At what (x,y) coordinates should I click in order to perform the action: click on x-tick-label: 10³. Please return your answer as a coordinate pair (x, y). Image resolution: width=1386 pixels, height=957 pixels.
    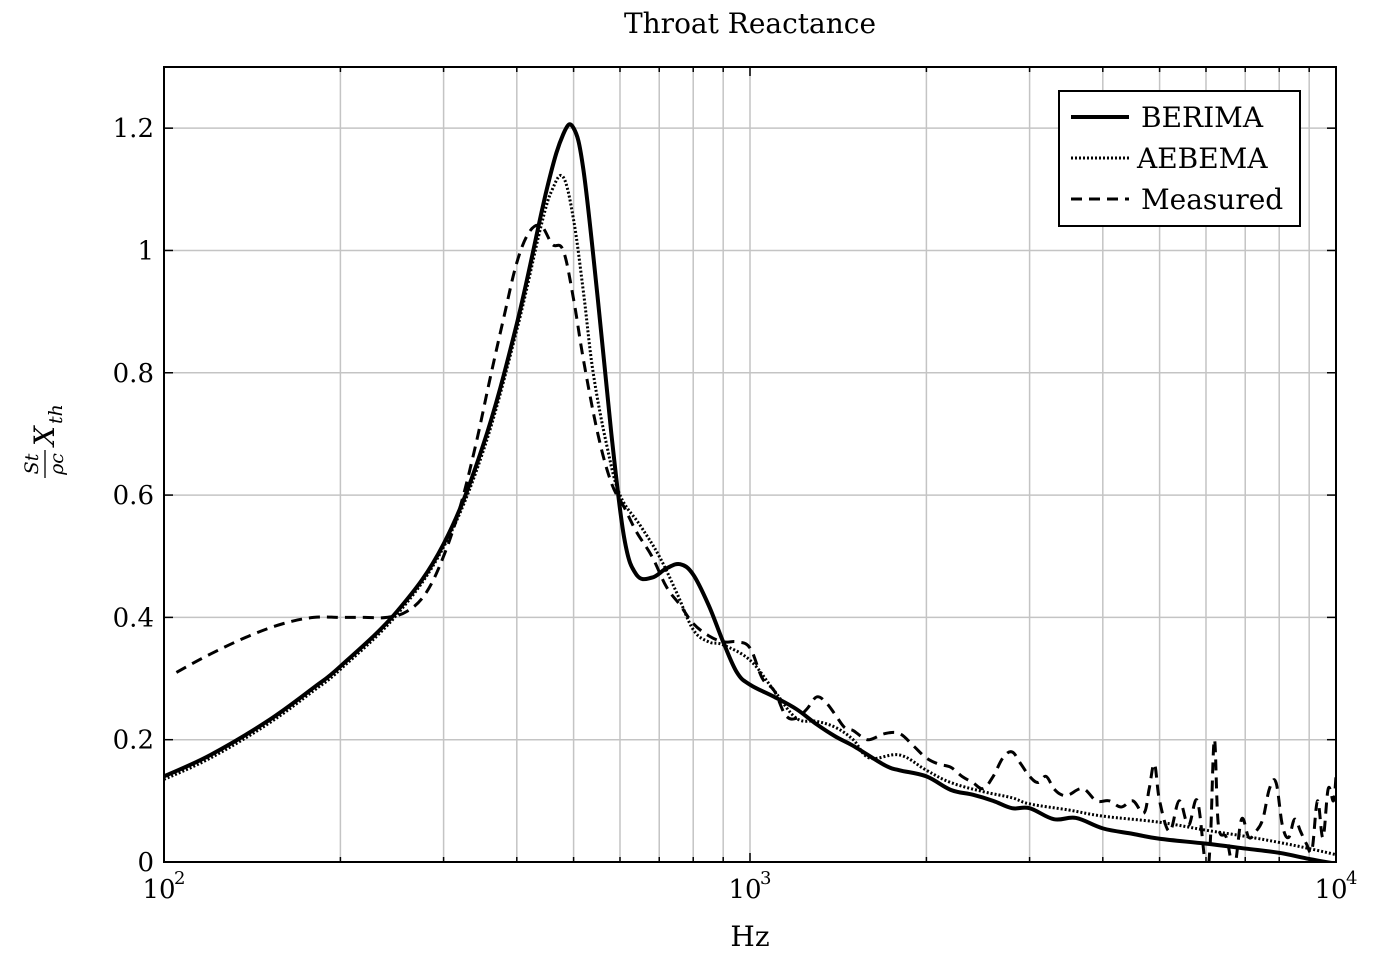
    Looking at the image, I should click on (749, 886).